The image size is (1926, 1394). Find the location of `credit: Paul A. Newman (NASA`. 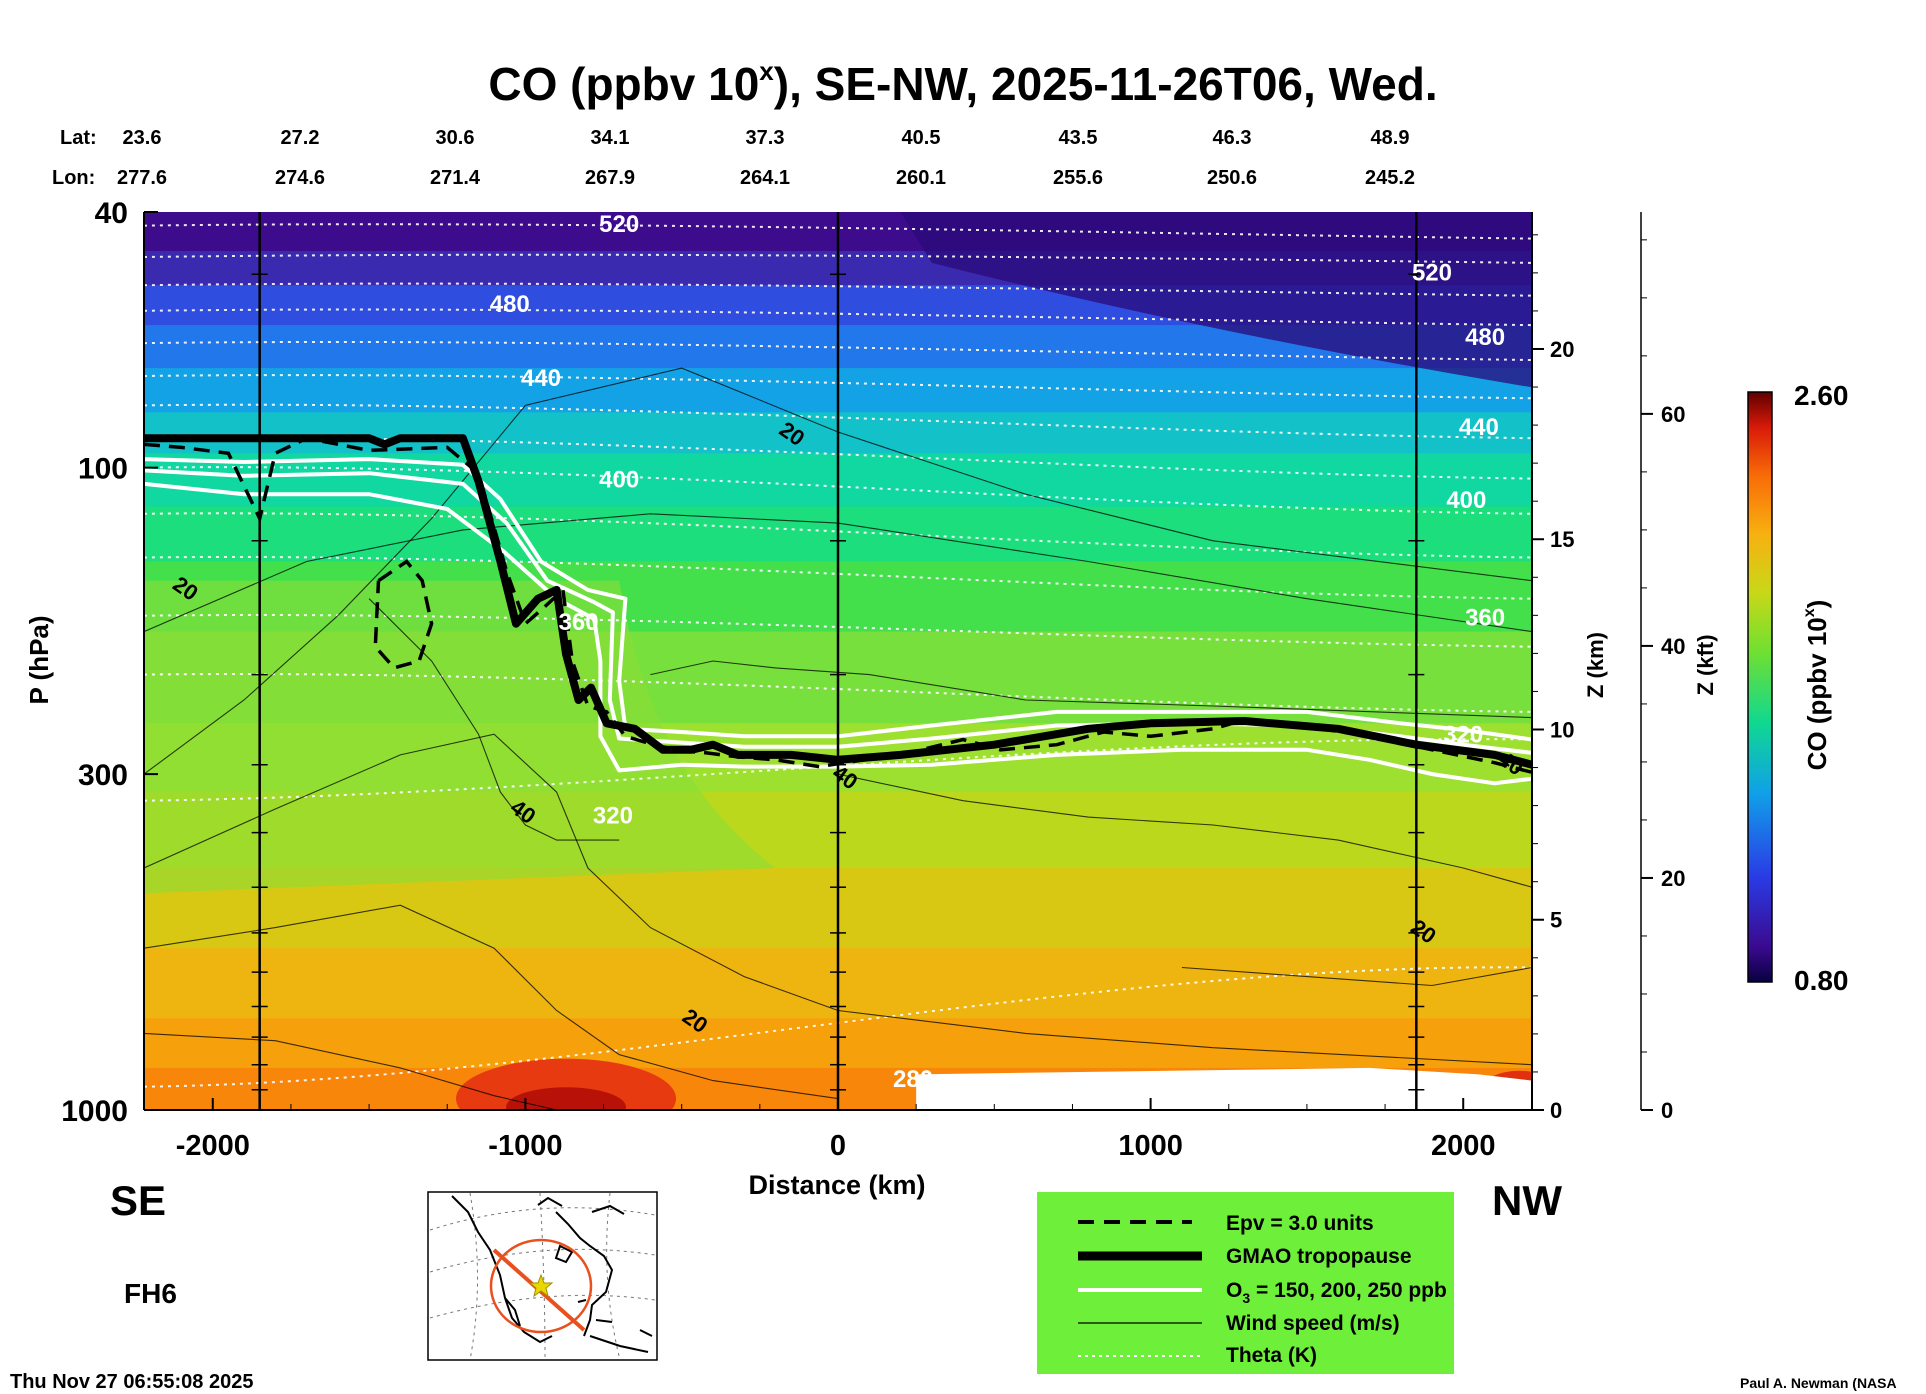

credit: Paul A. Newman (NASA is located at coordinates (1818, 1383).